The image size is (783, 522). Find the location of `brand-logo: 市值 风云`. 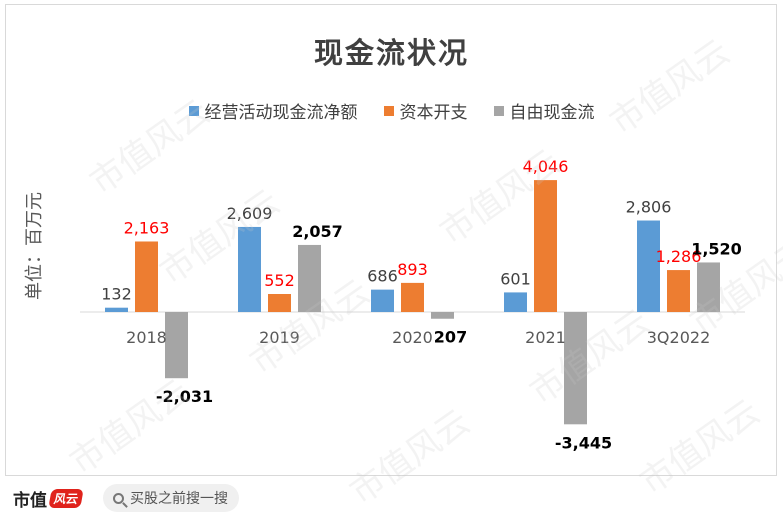

brand-logo: 市值 风云 is located at coordinates (48, 498).